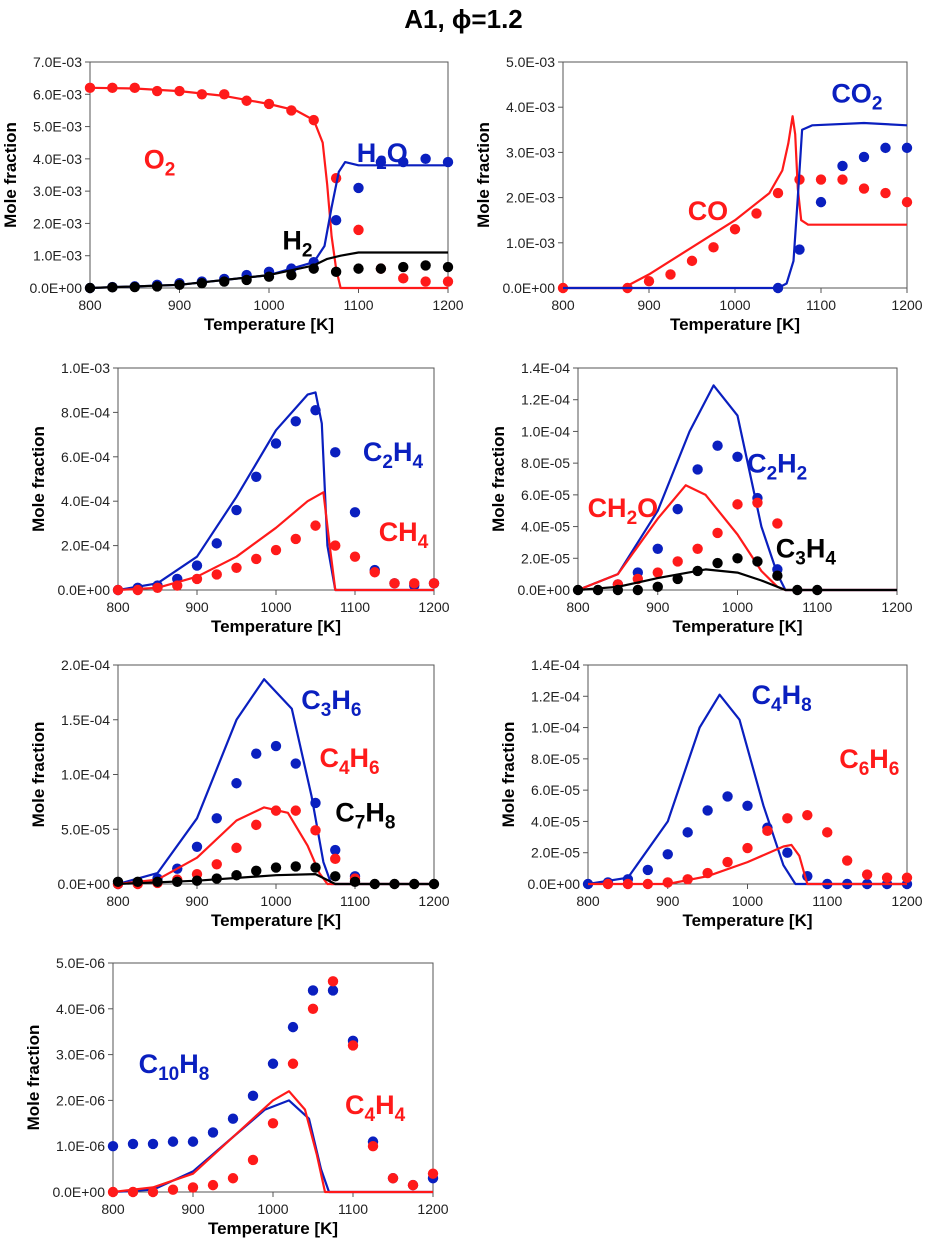 The width and height of the screenshot is (927, 1253). I want to click on plot-frame, so click(276, 479).